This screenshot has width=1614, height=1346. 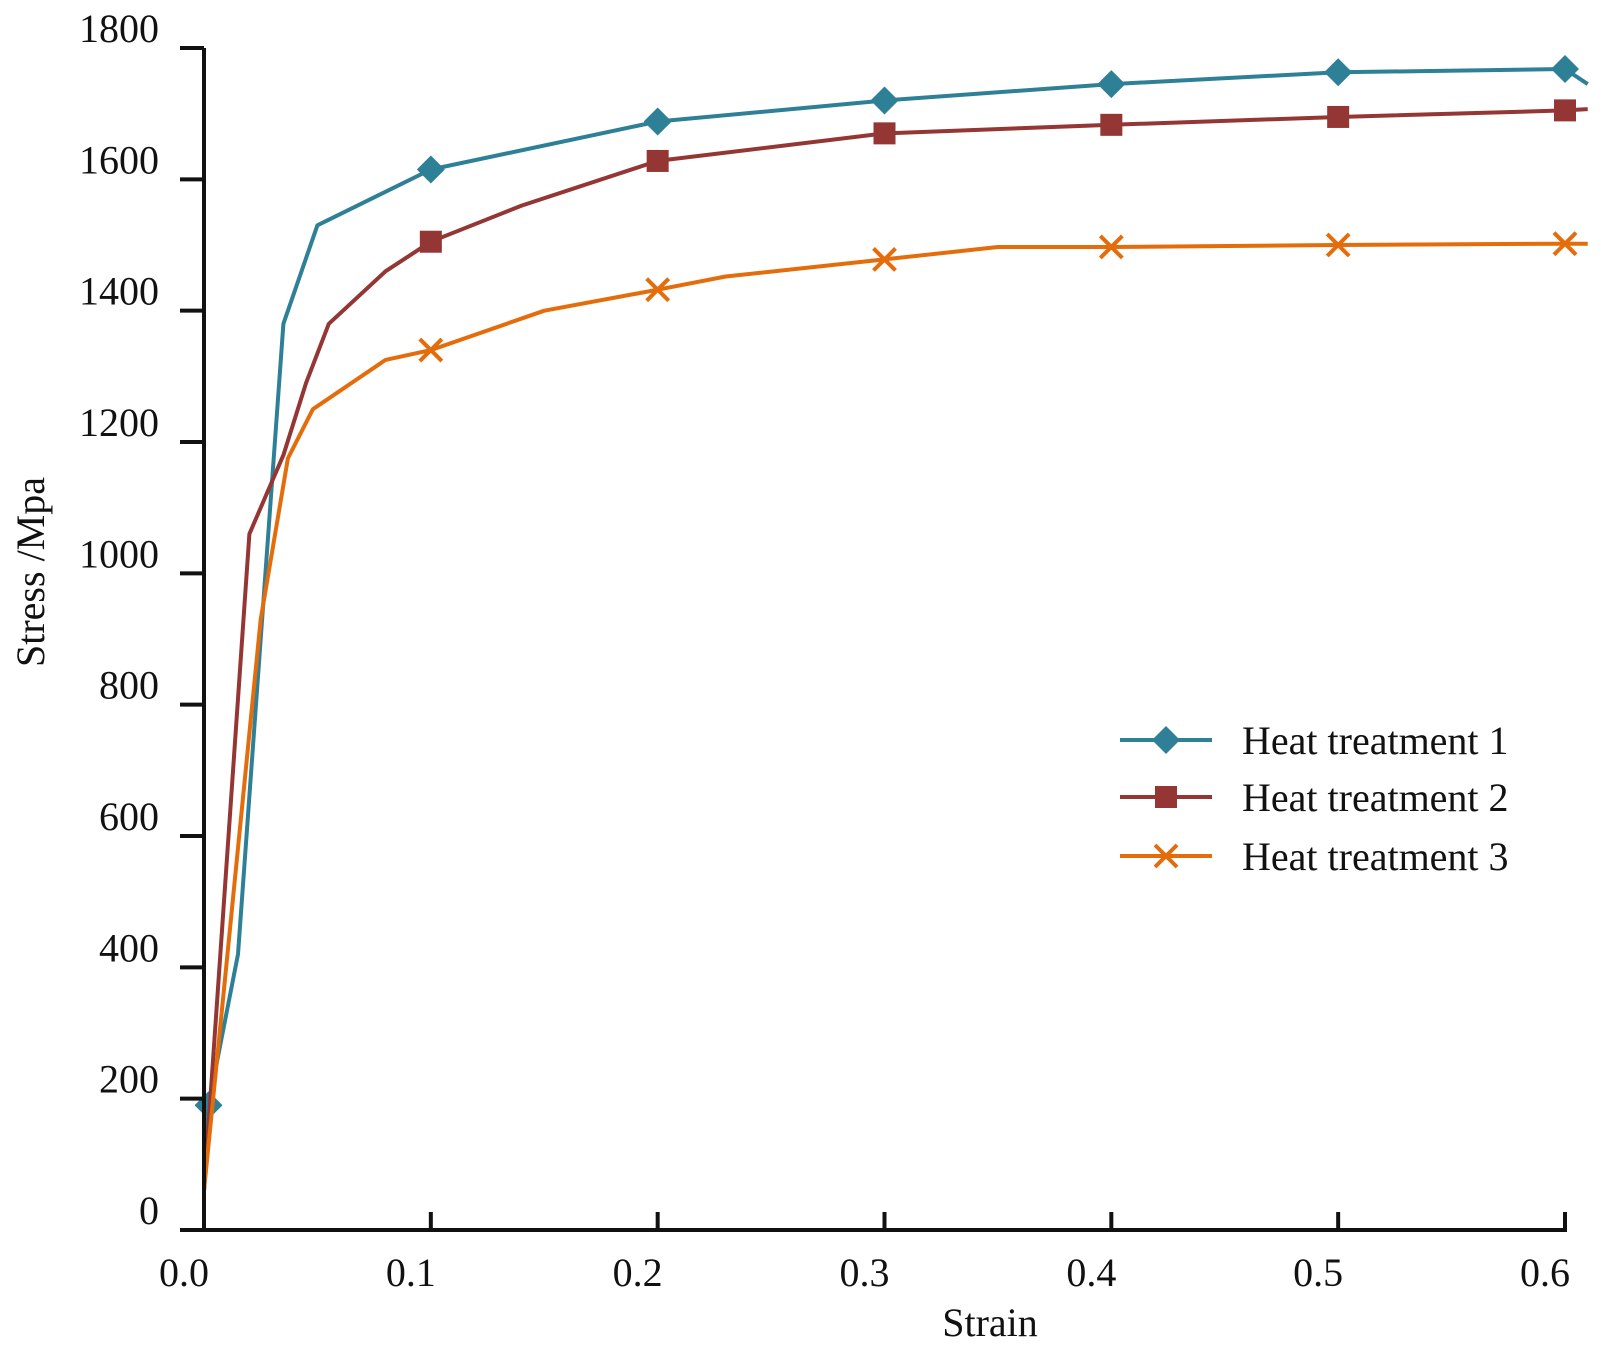 I want to click on y-tick-label: 1400, so click(x=119, y=291).